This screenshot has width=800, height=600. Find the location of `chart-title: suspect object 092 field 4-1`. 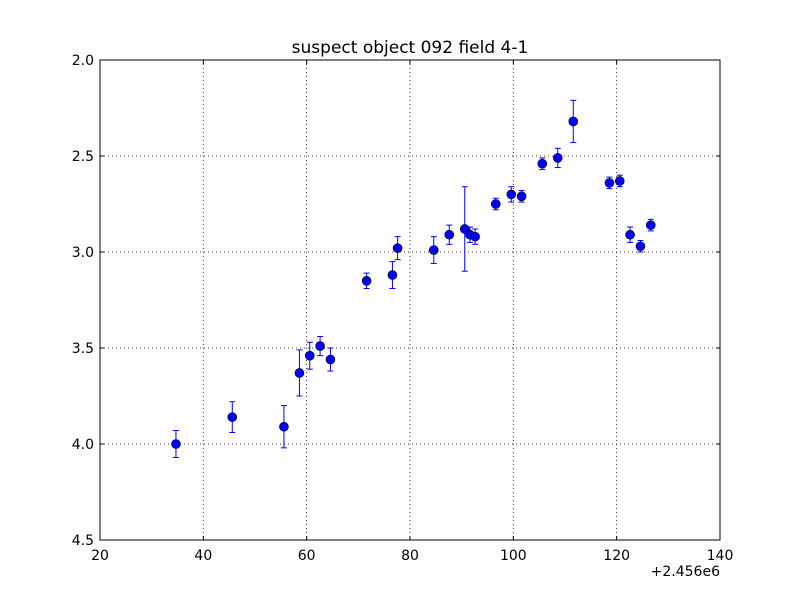

chart-title: suspect object 092 field 4-1 is located at coordinates (410, 48).